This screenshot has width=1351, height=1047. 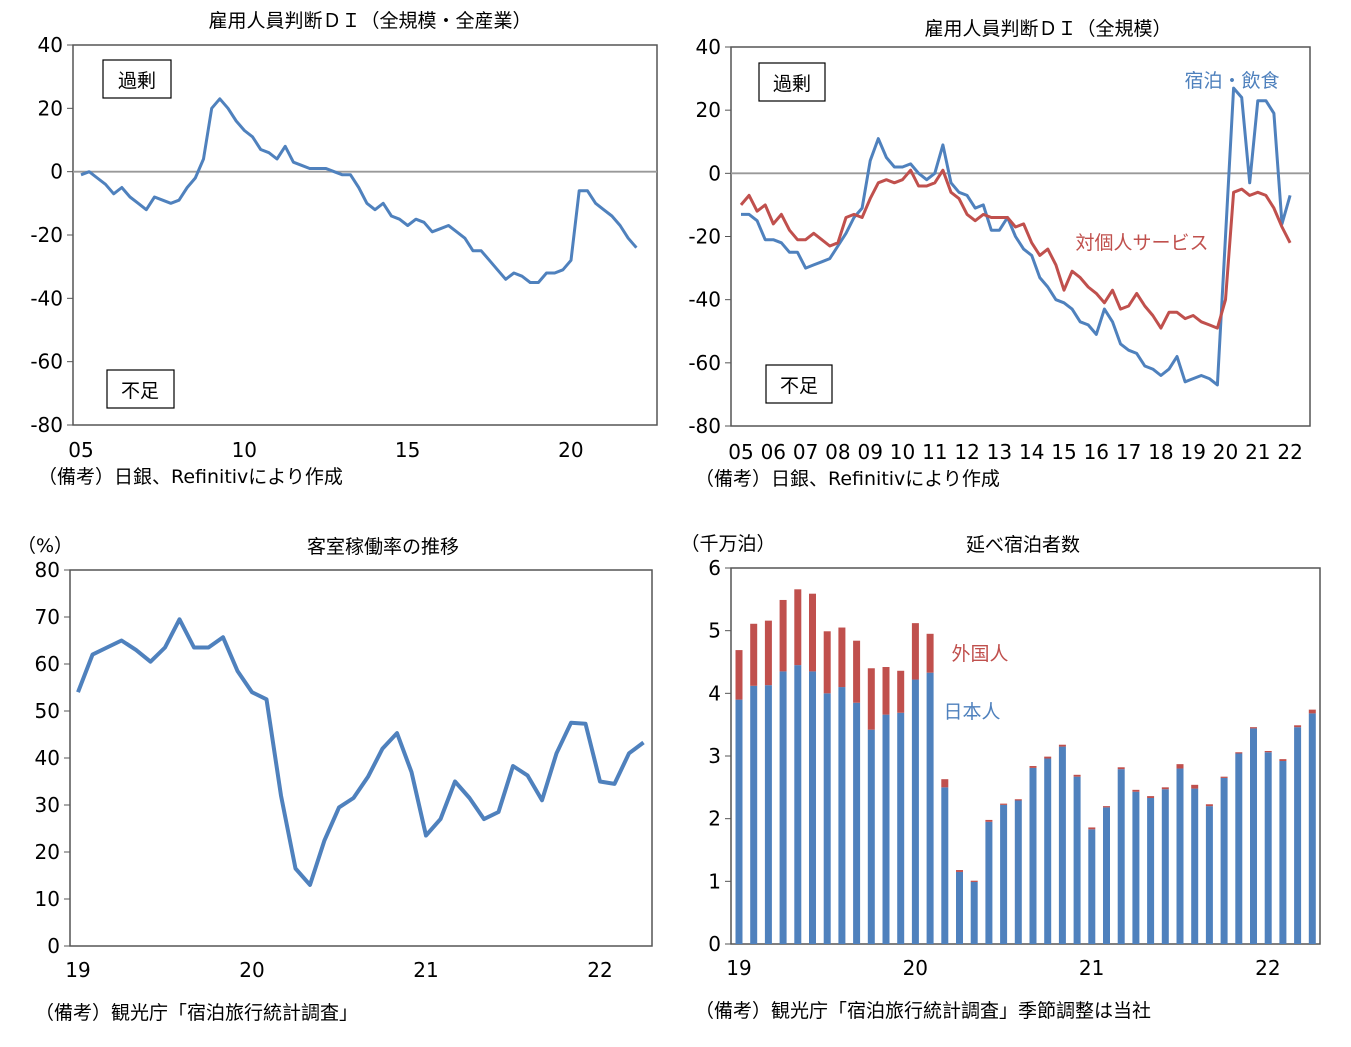 What do you see at coordinates (80, 450) in the screenshot?
I see `x-tick-label: 05` at bounding box center [80, 450].